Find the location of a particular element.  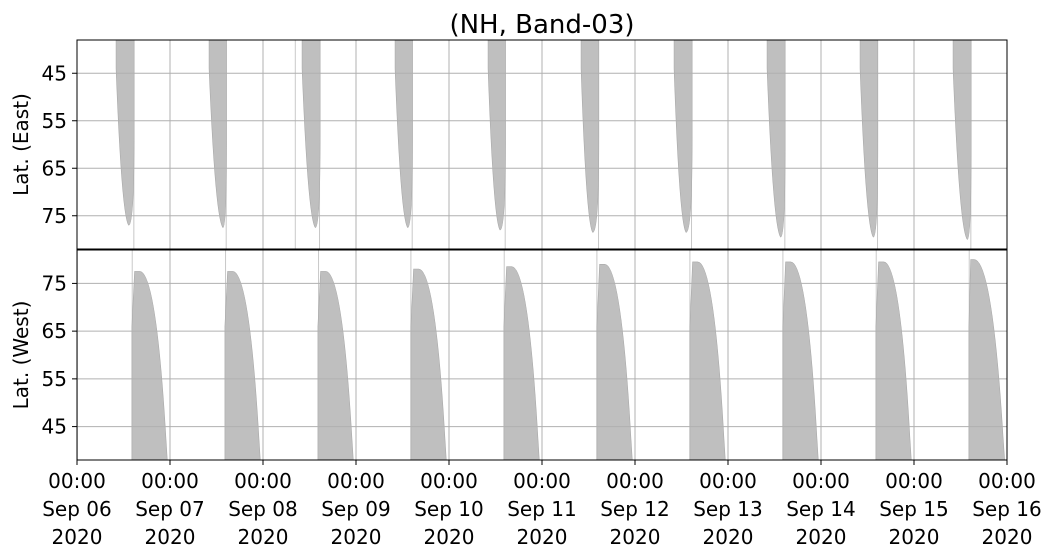

x-tick-label-1-line-0: 00:00 is located at coordinates (170, 481).